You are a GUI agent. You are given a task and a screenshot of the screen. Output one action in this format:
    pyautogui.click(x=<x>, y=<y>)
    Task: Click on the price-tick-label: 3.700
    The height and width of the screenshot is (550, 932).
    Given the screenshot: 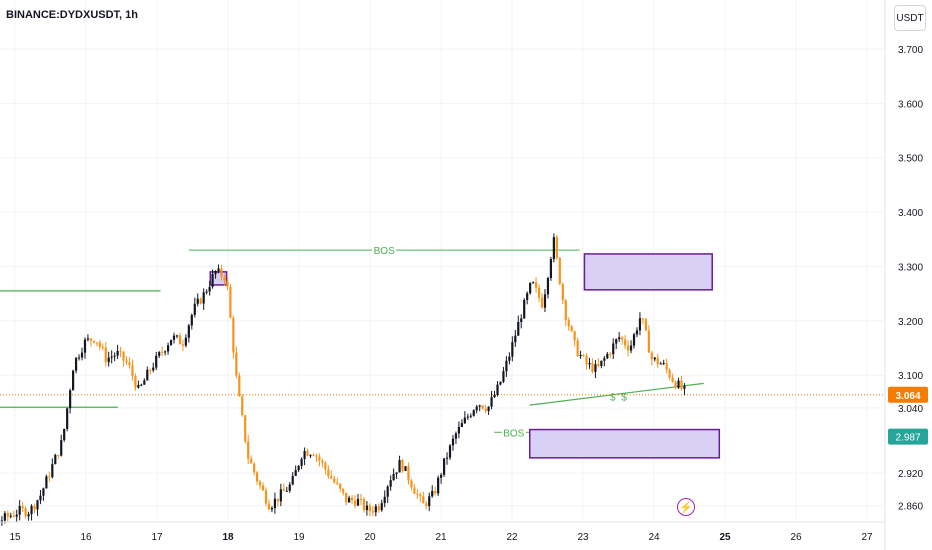 What is the action you would take?
    pyautogui.click(x=910, y=50)
    